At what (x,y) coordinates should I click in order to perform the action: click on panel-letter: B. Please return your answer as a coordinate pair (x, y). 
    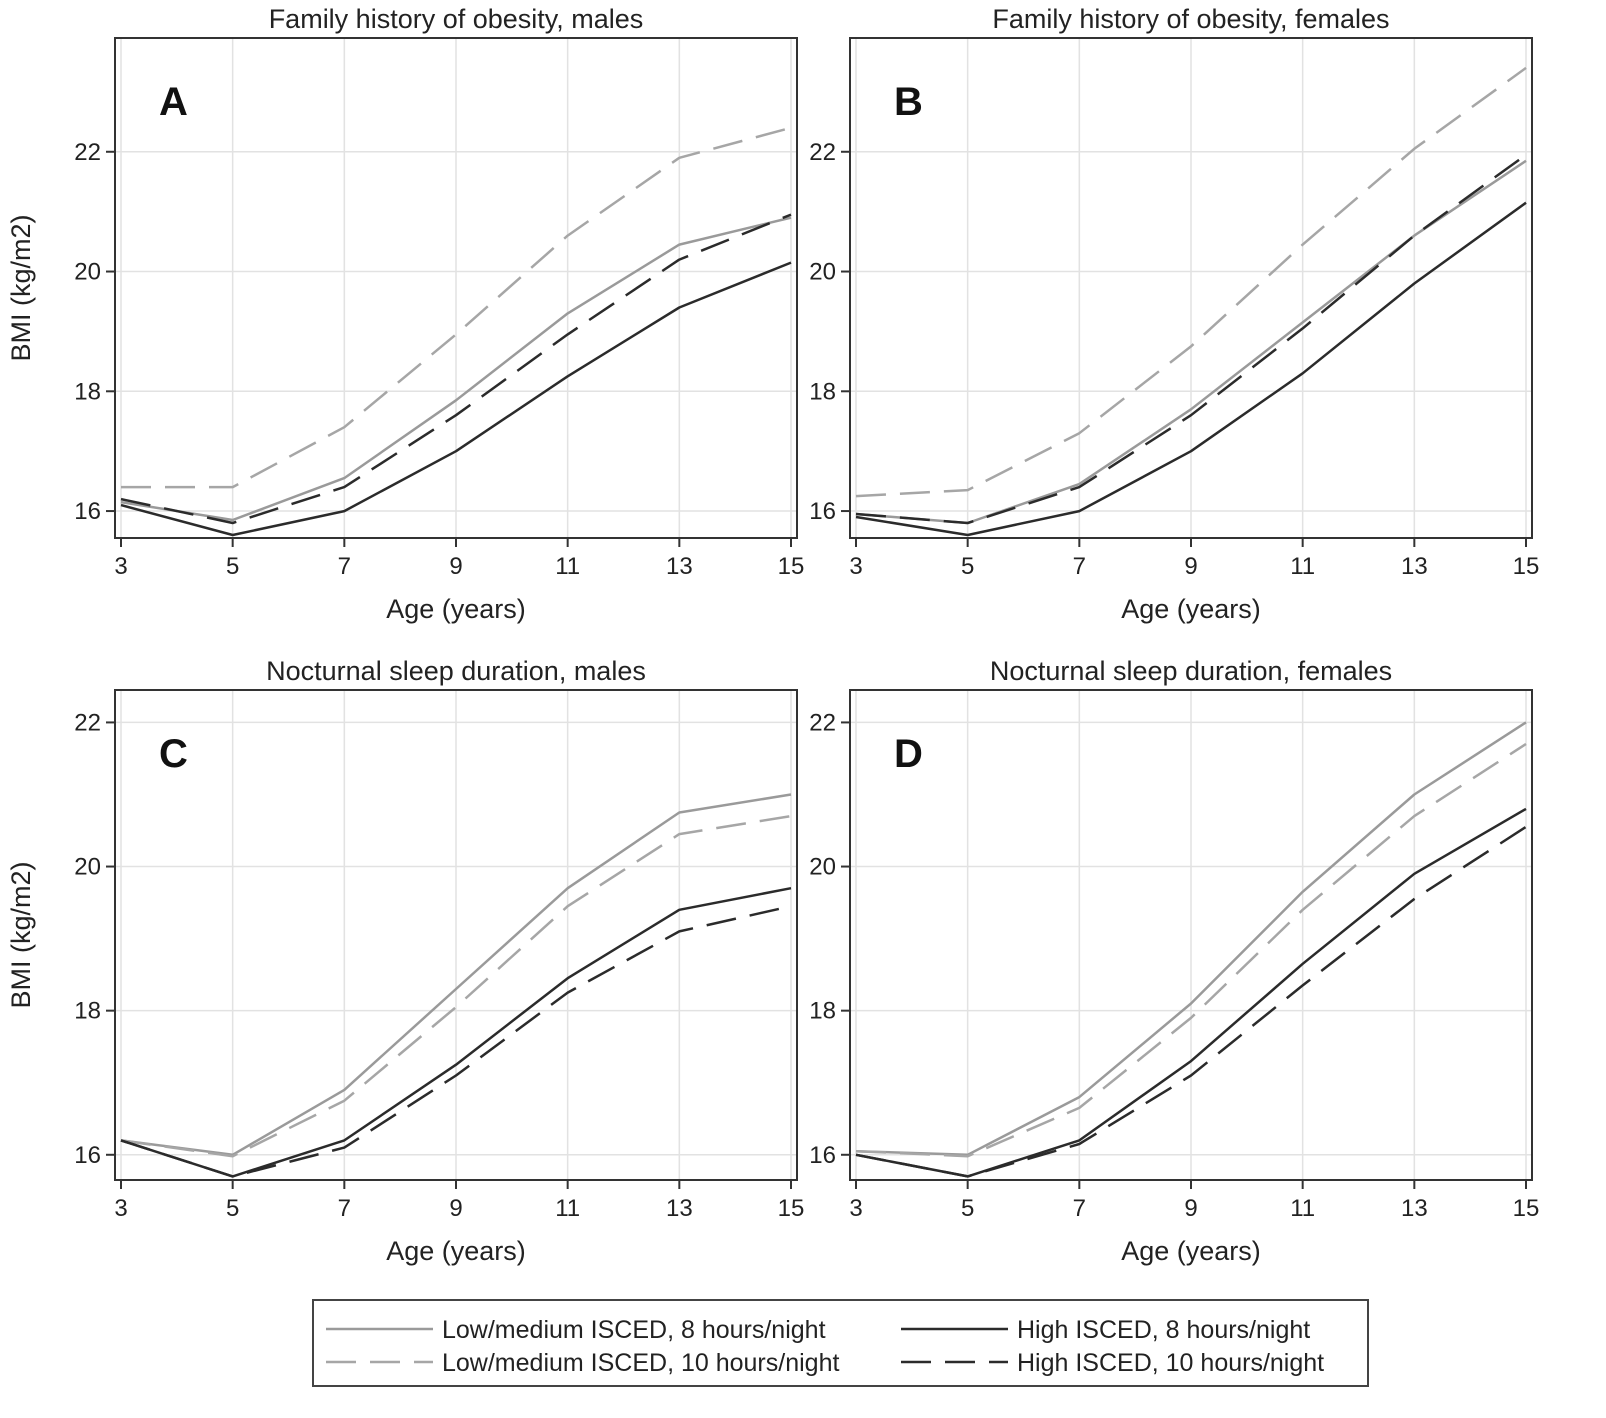
    Looking at the image, I should click on (908, 102).